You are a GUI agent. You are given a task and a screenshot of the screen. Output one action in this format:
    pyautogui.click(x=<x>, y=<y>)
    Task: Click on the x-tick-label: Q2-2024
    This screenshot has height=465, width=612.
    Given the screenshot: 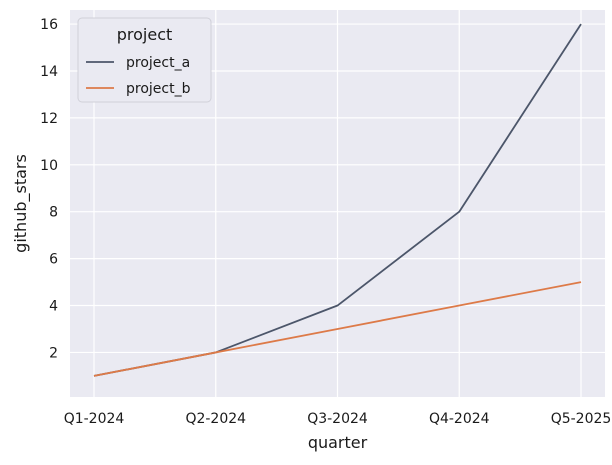 What is the action you would take?
    pyautogui.click(x=215, y=419)
    